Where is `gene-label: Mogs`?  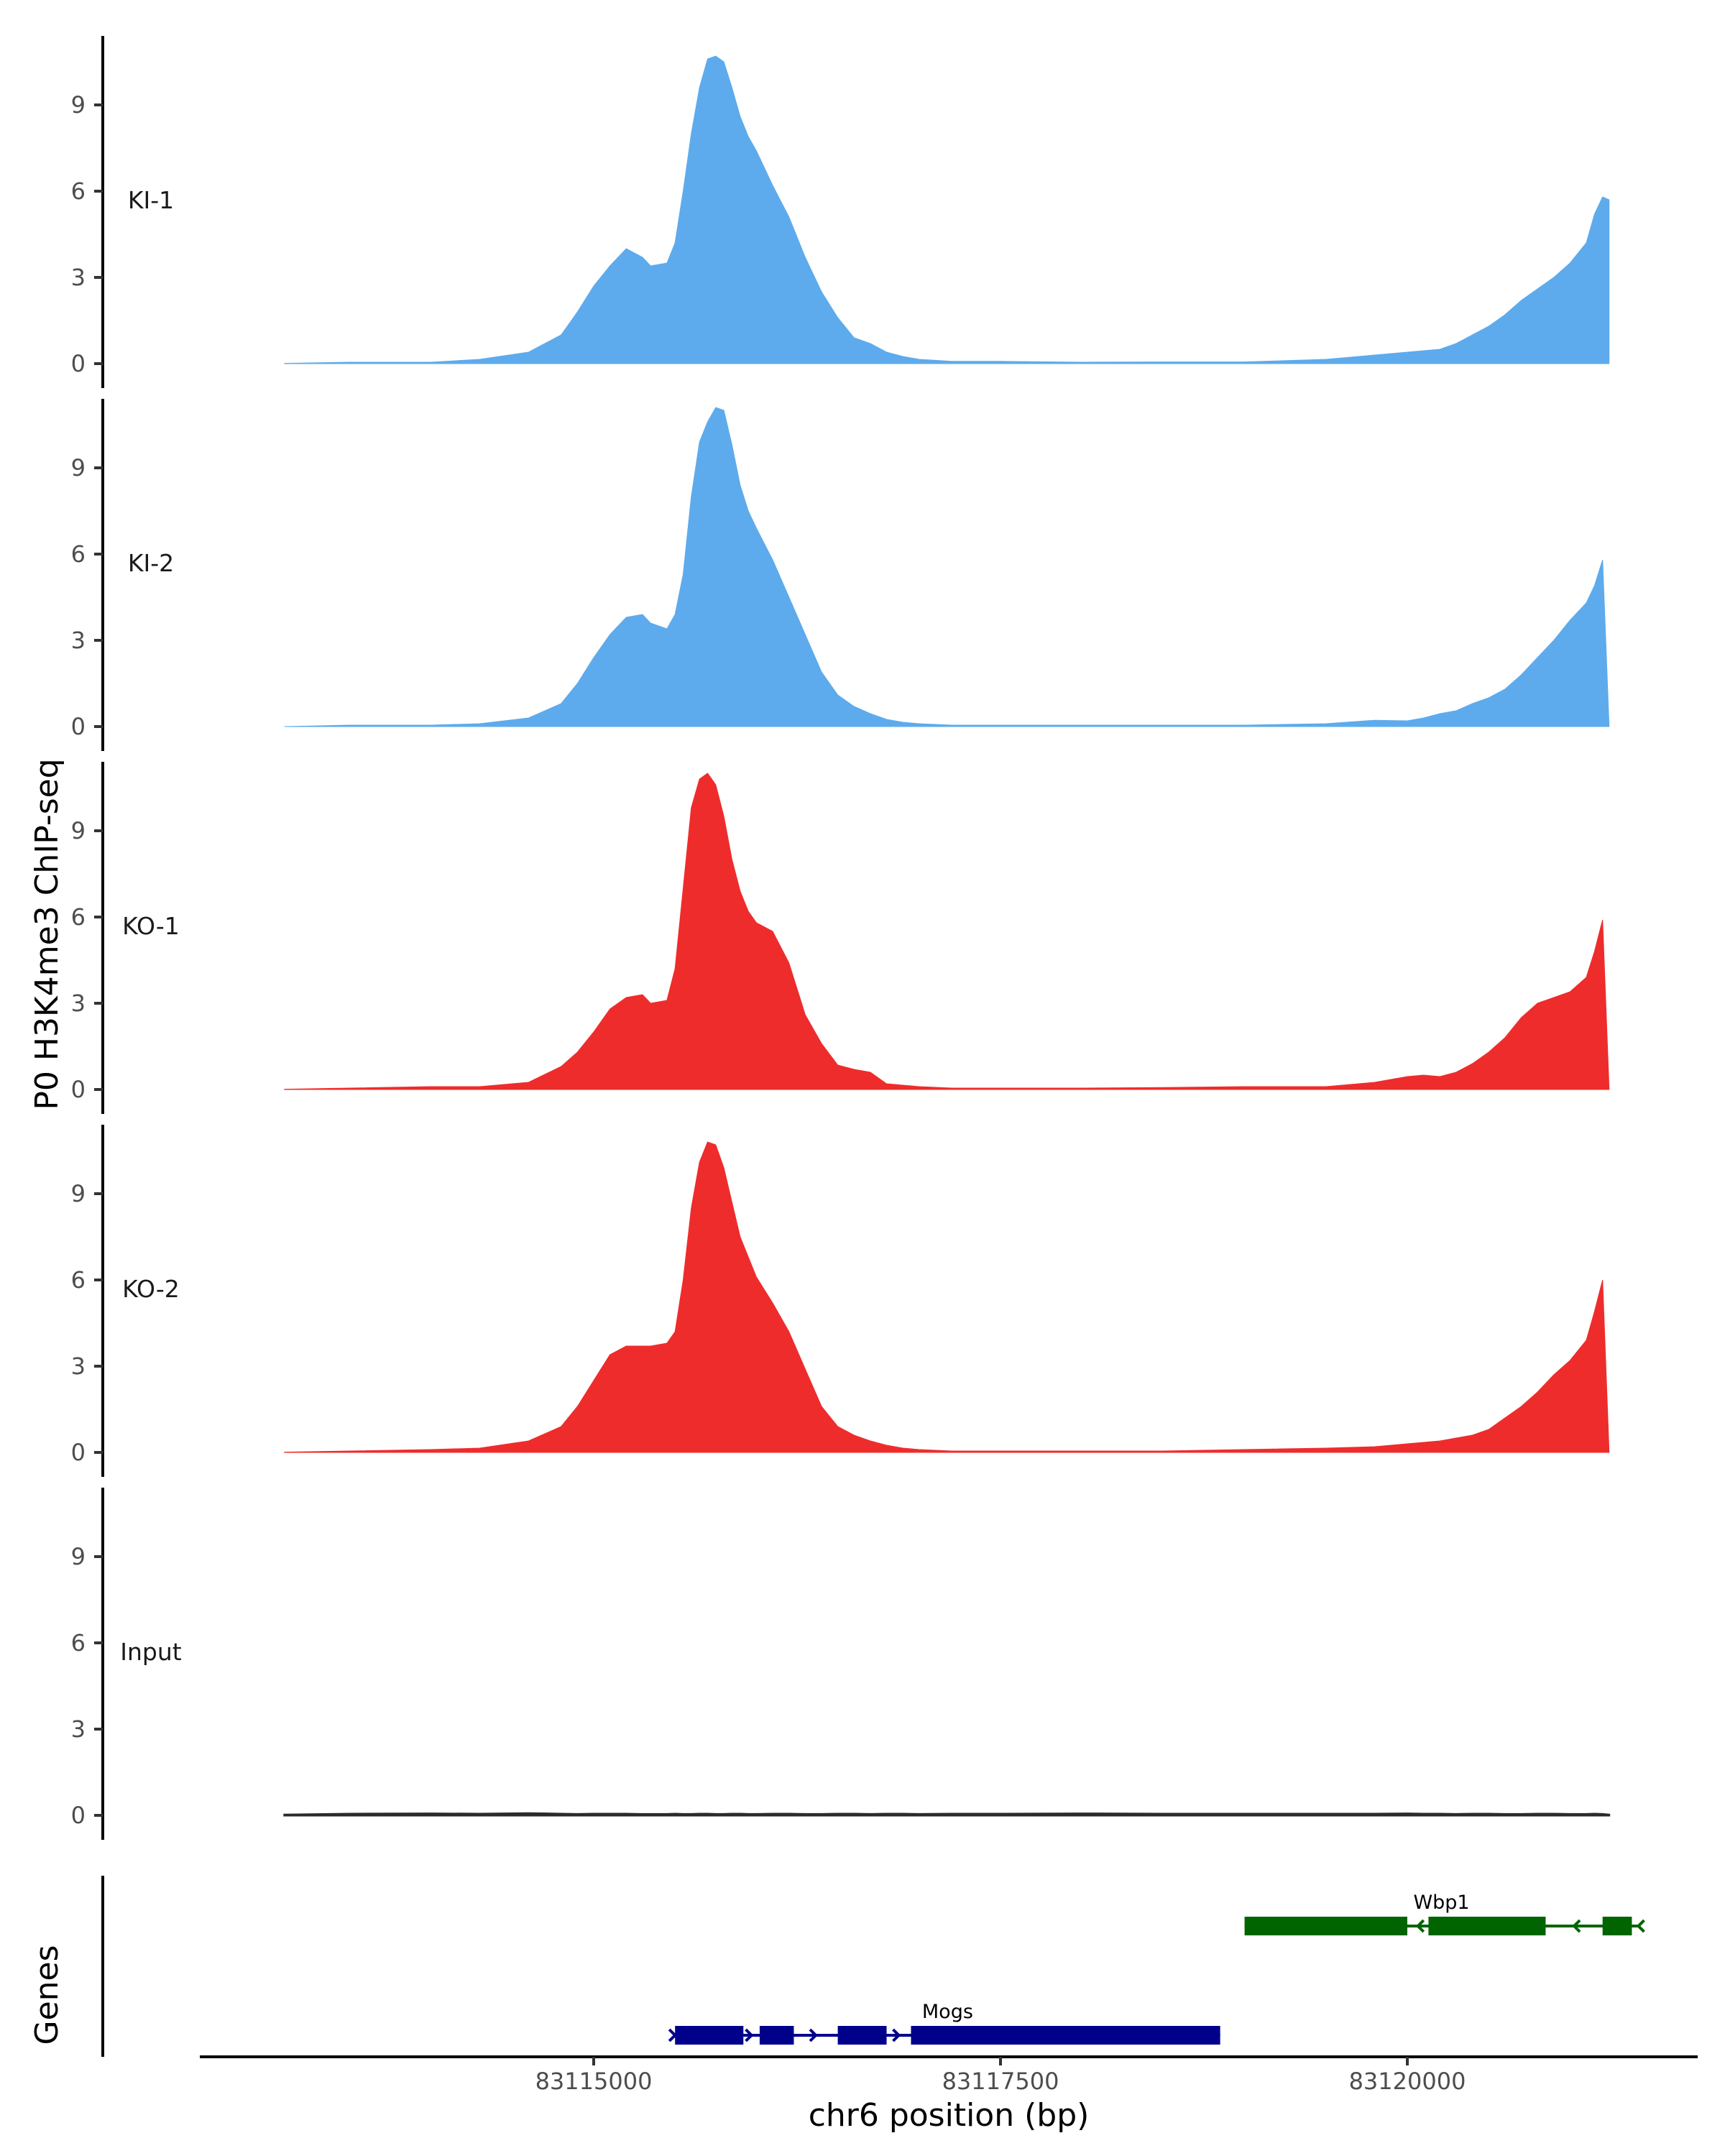 gene-label: Mogs is located at coordinates (947, 2012).